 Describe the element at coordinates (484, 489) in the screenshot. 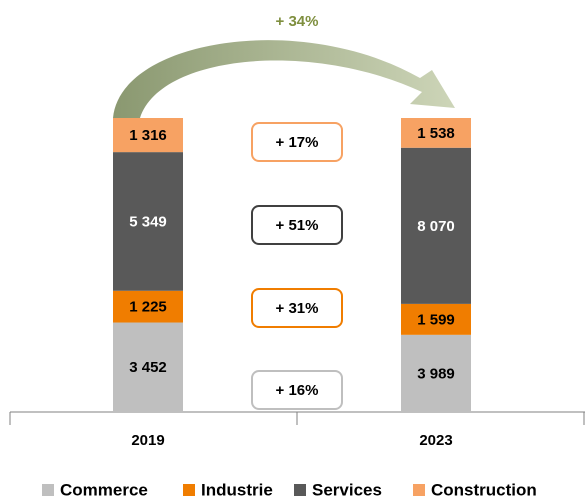

I see `legend-label: Construction` at that location.